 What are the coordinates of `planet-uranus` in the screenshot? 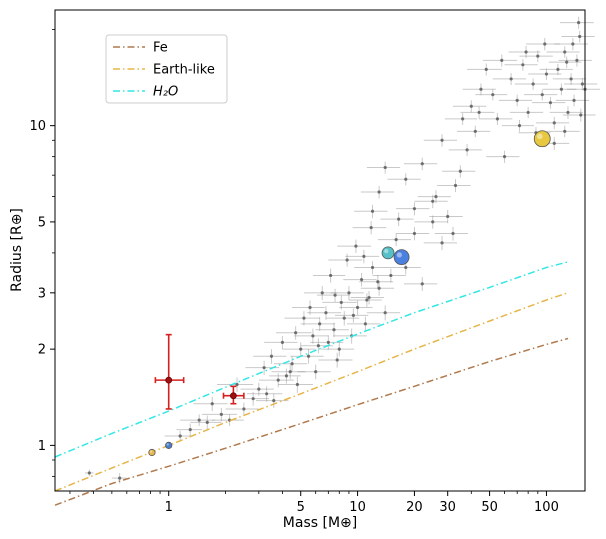 It's located at (388, 253).